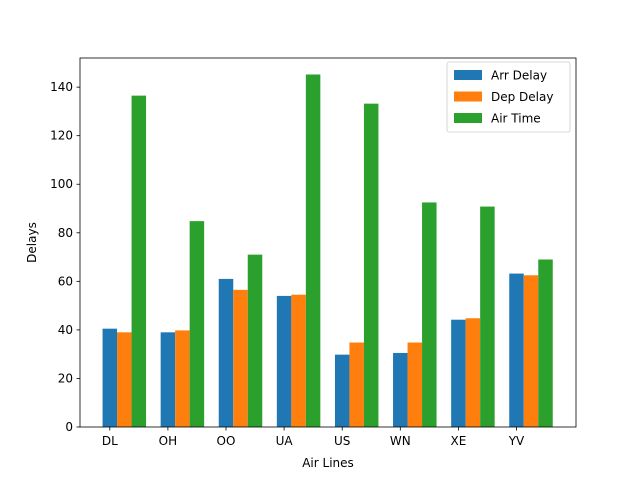  I want to click on x-tick-label: YV, so click(516, 441).